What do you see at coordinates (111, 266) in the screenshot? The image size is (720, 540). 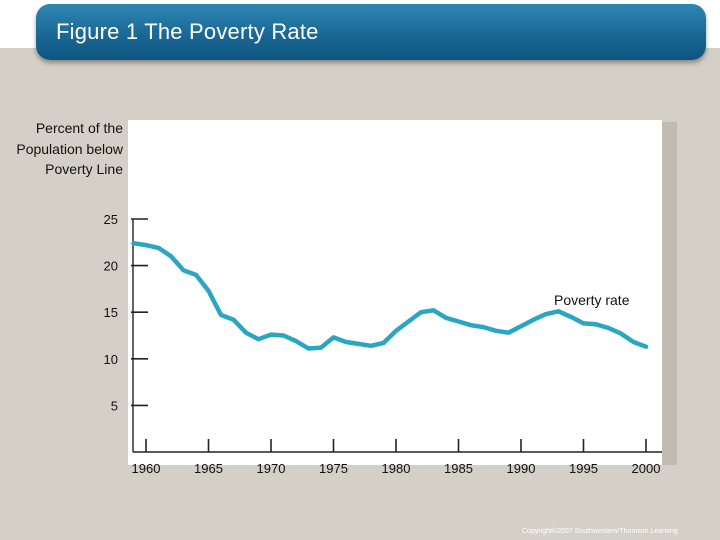 I see `y-tick-label: 20` at bounding box center [111, 266].